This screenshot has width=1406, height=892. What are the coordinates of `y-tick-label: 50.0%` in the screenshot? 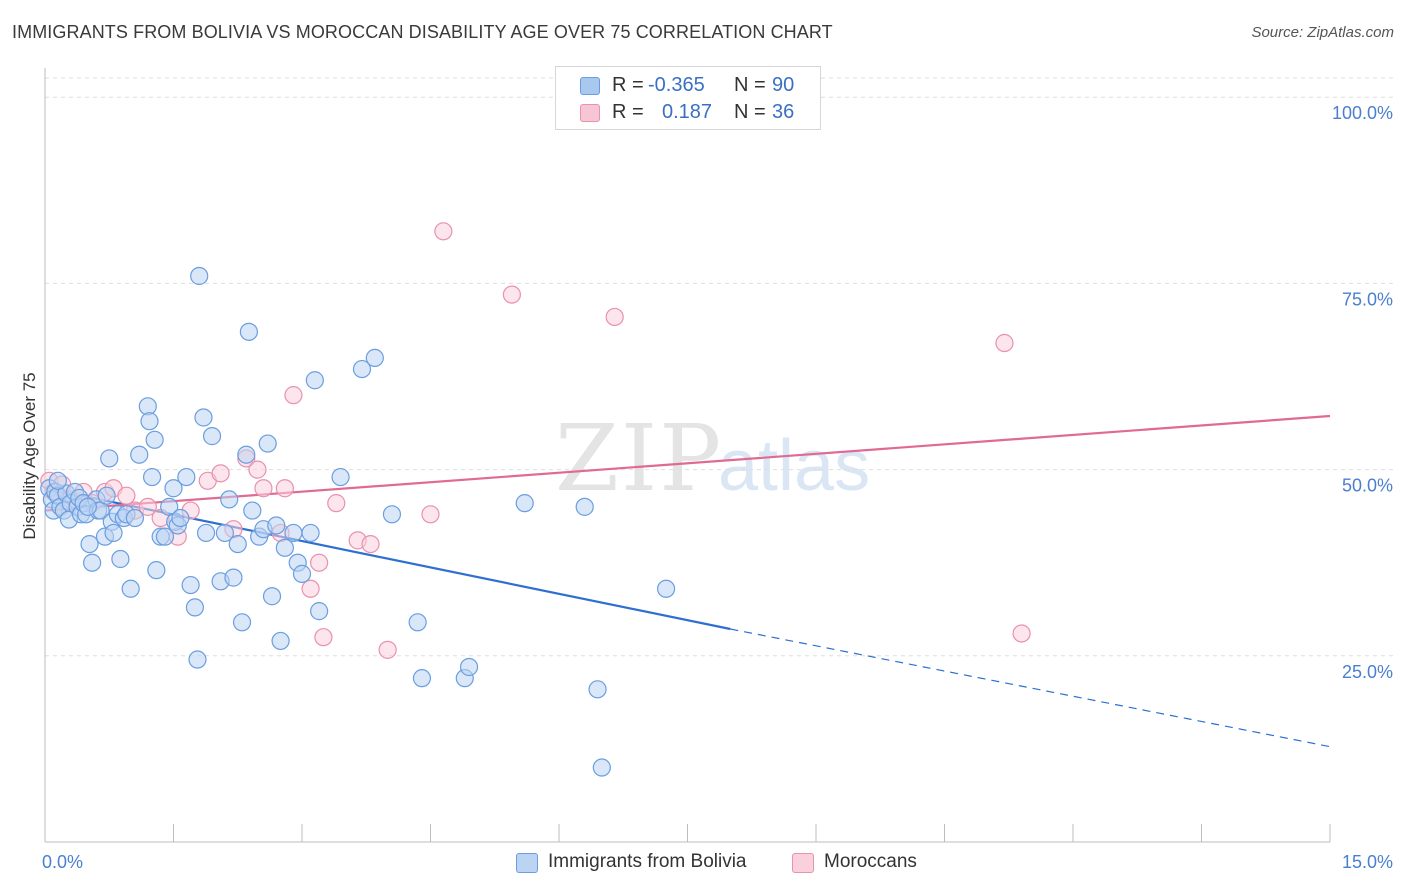 It's located at (1367, 486).